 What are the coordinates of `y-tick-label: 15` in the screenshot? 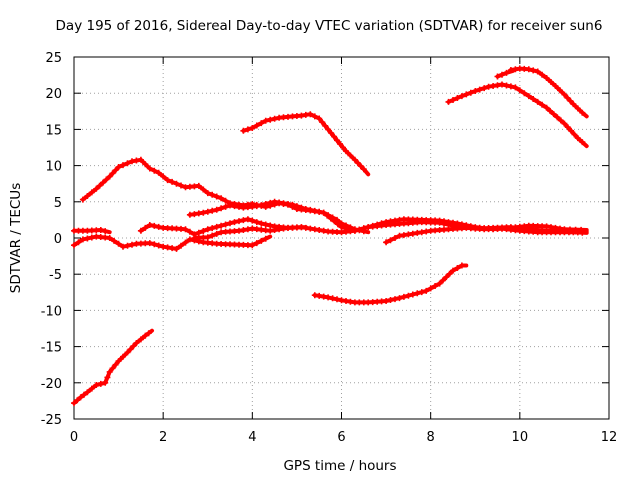 It's located at (53, 130).